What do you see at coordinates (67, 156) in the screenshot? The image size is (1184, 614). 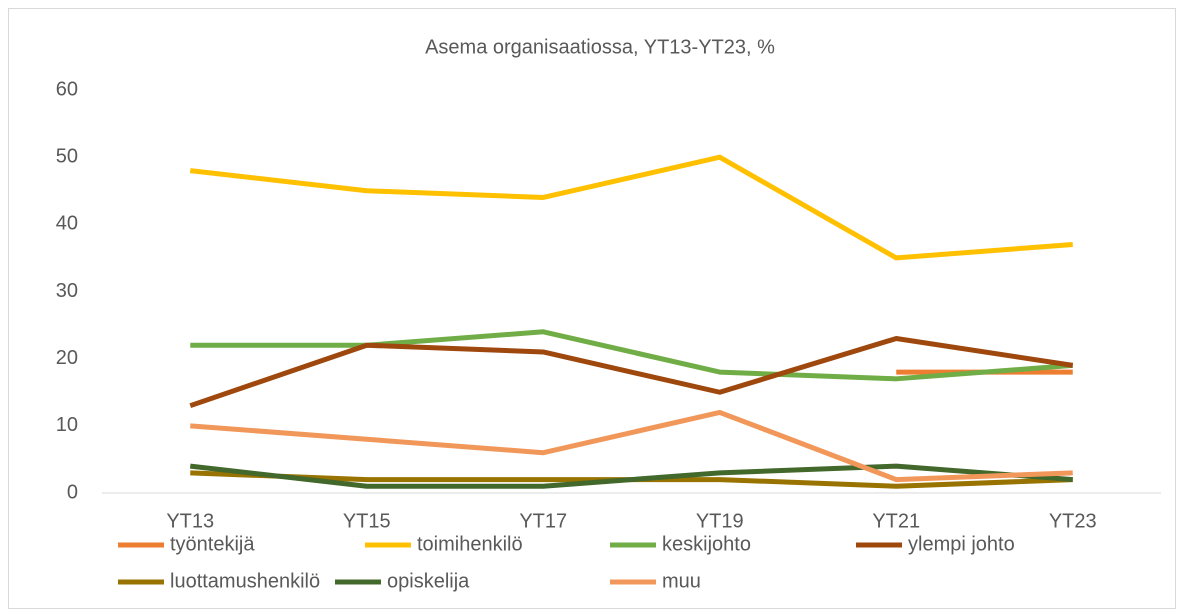 I see `y-tick-label: 50` at bounding box center [67, 156].